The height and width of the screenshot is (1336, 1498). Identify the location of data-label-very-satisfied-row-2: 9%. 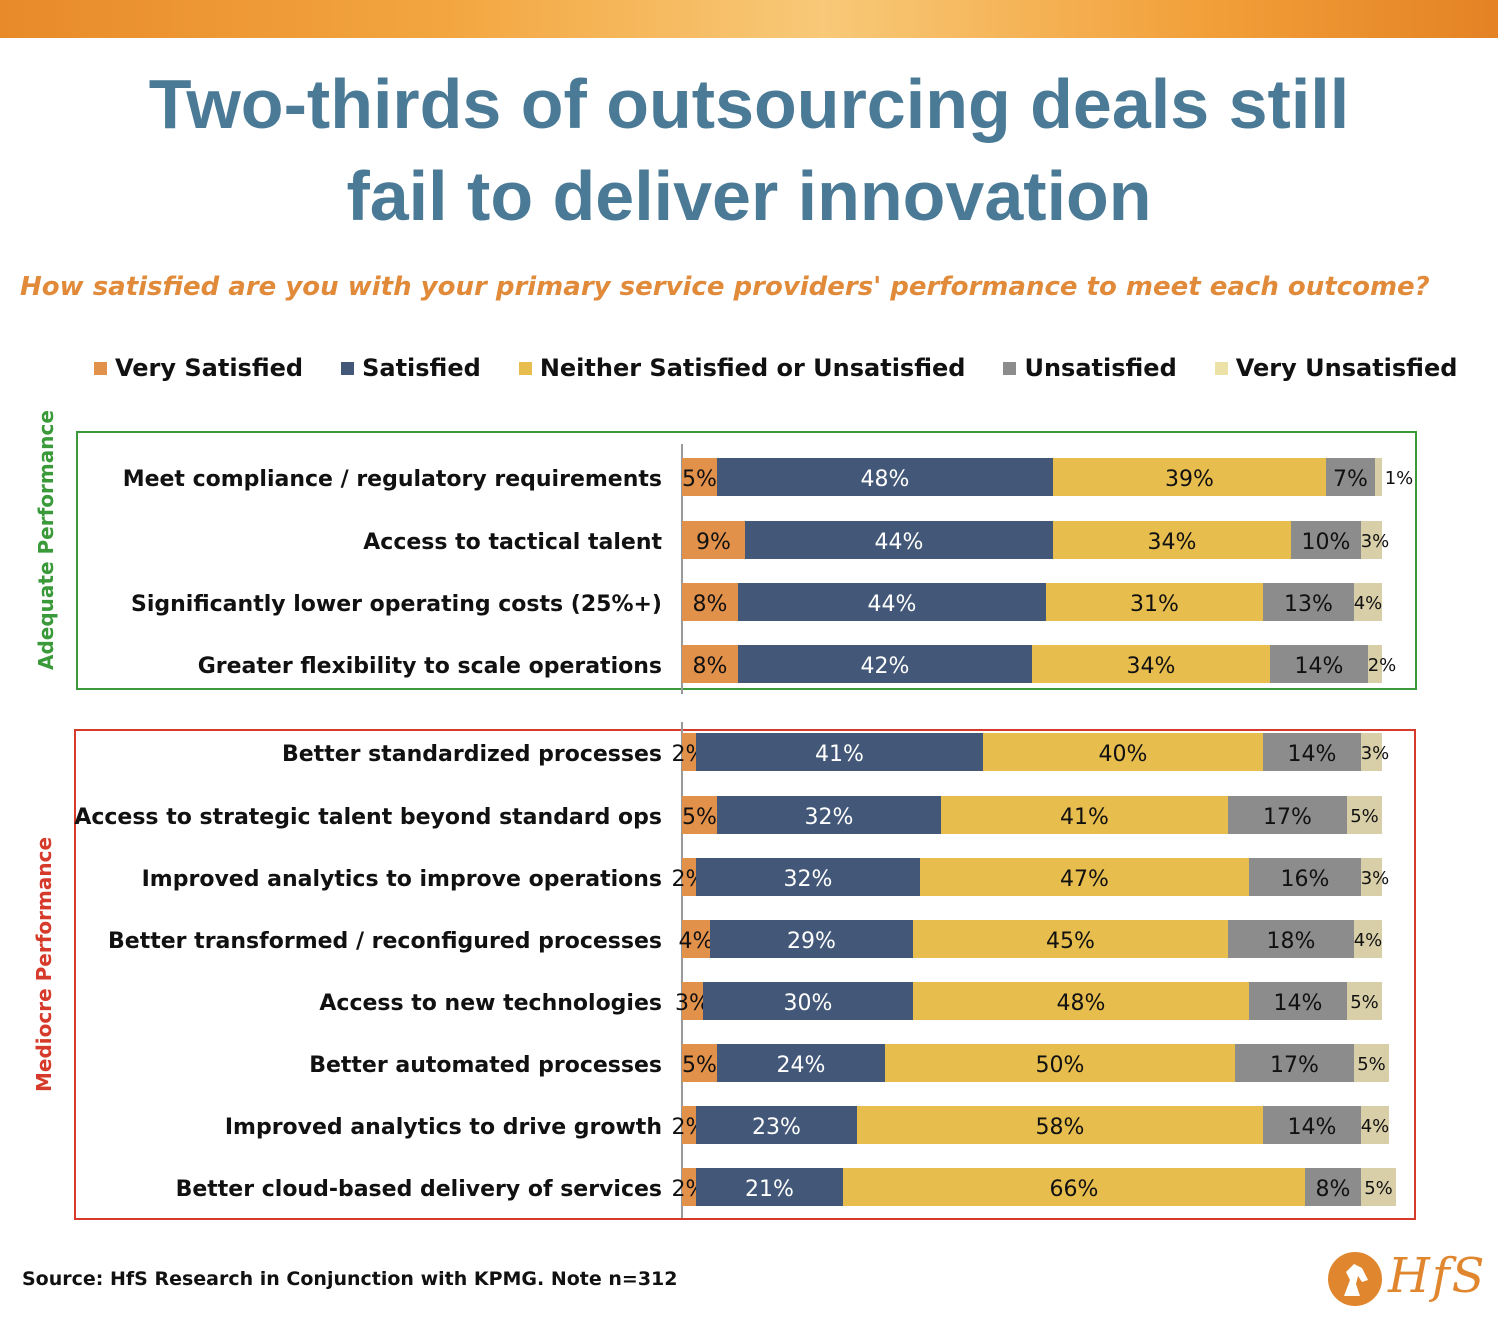
(713, 542).